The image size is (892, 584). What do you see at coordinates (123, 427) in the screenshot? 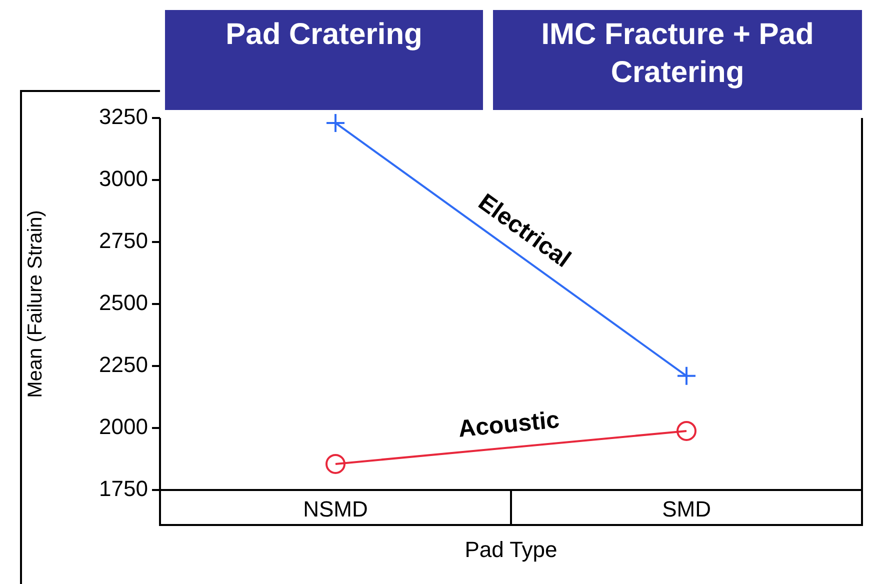
I see `y-tick-label: 2000` at bounding box center [123, 427].